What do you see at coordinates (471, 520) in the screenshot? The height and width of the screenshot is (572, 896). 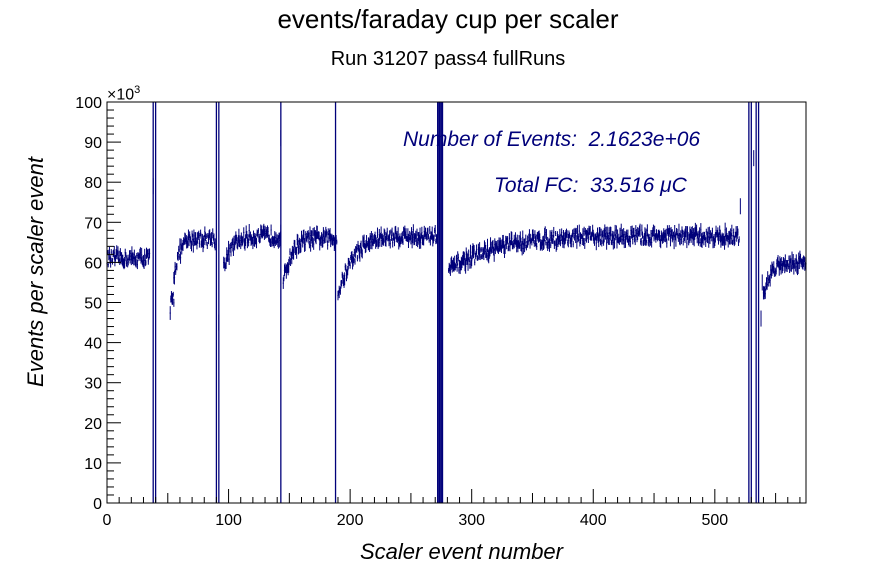 I see `x-tick-label: 300` at bounding box center [471, 520].